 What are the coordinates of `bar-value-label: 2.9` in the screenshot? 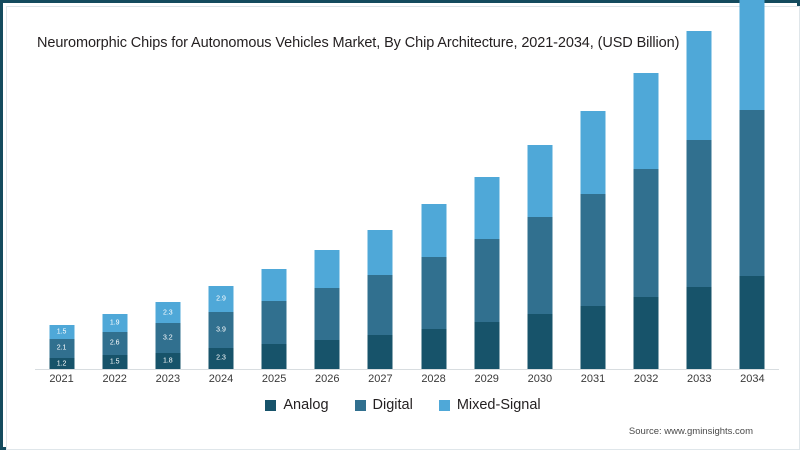 It's located at (221, 299).